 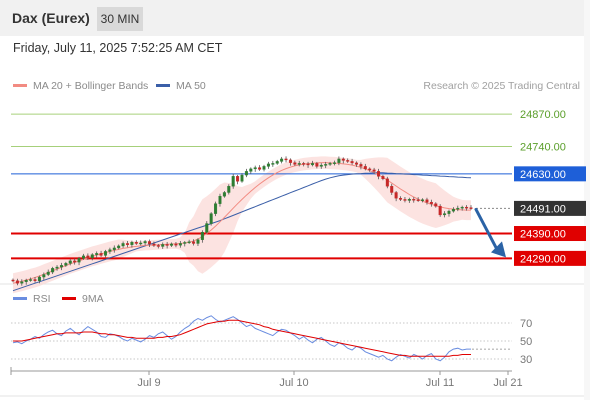 What do you see at coordinates (526, 360) in the screenshot?
I see `rsi-tick-30: 30` at bounding box center [526, 360].